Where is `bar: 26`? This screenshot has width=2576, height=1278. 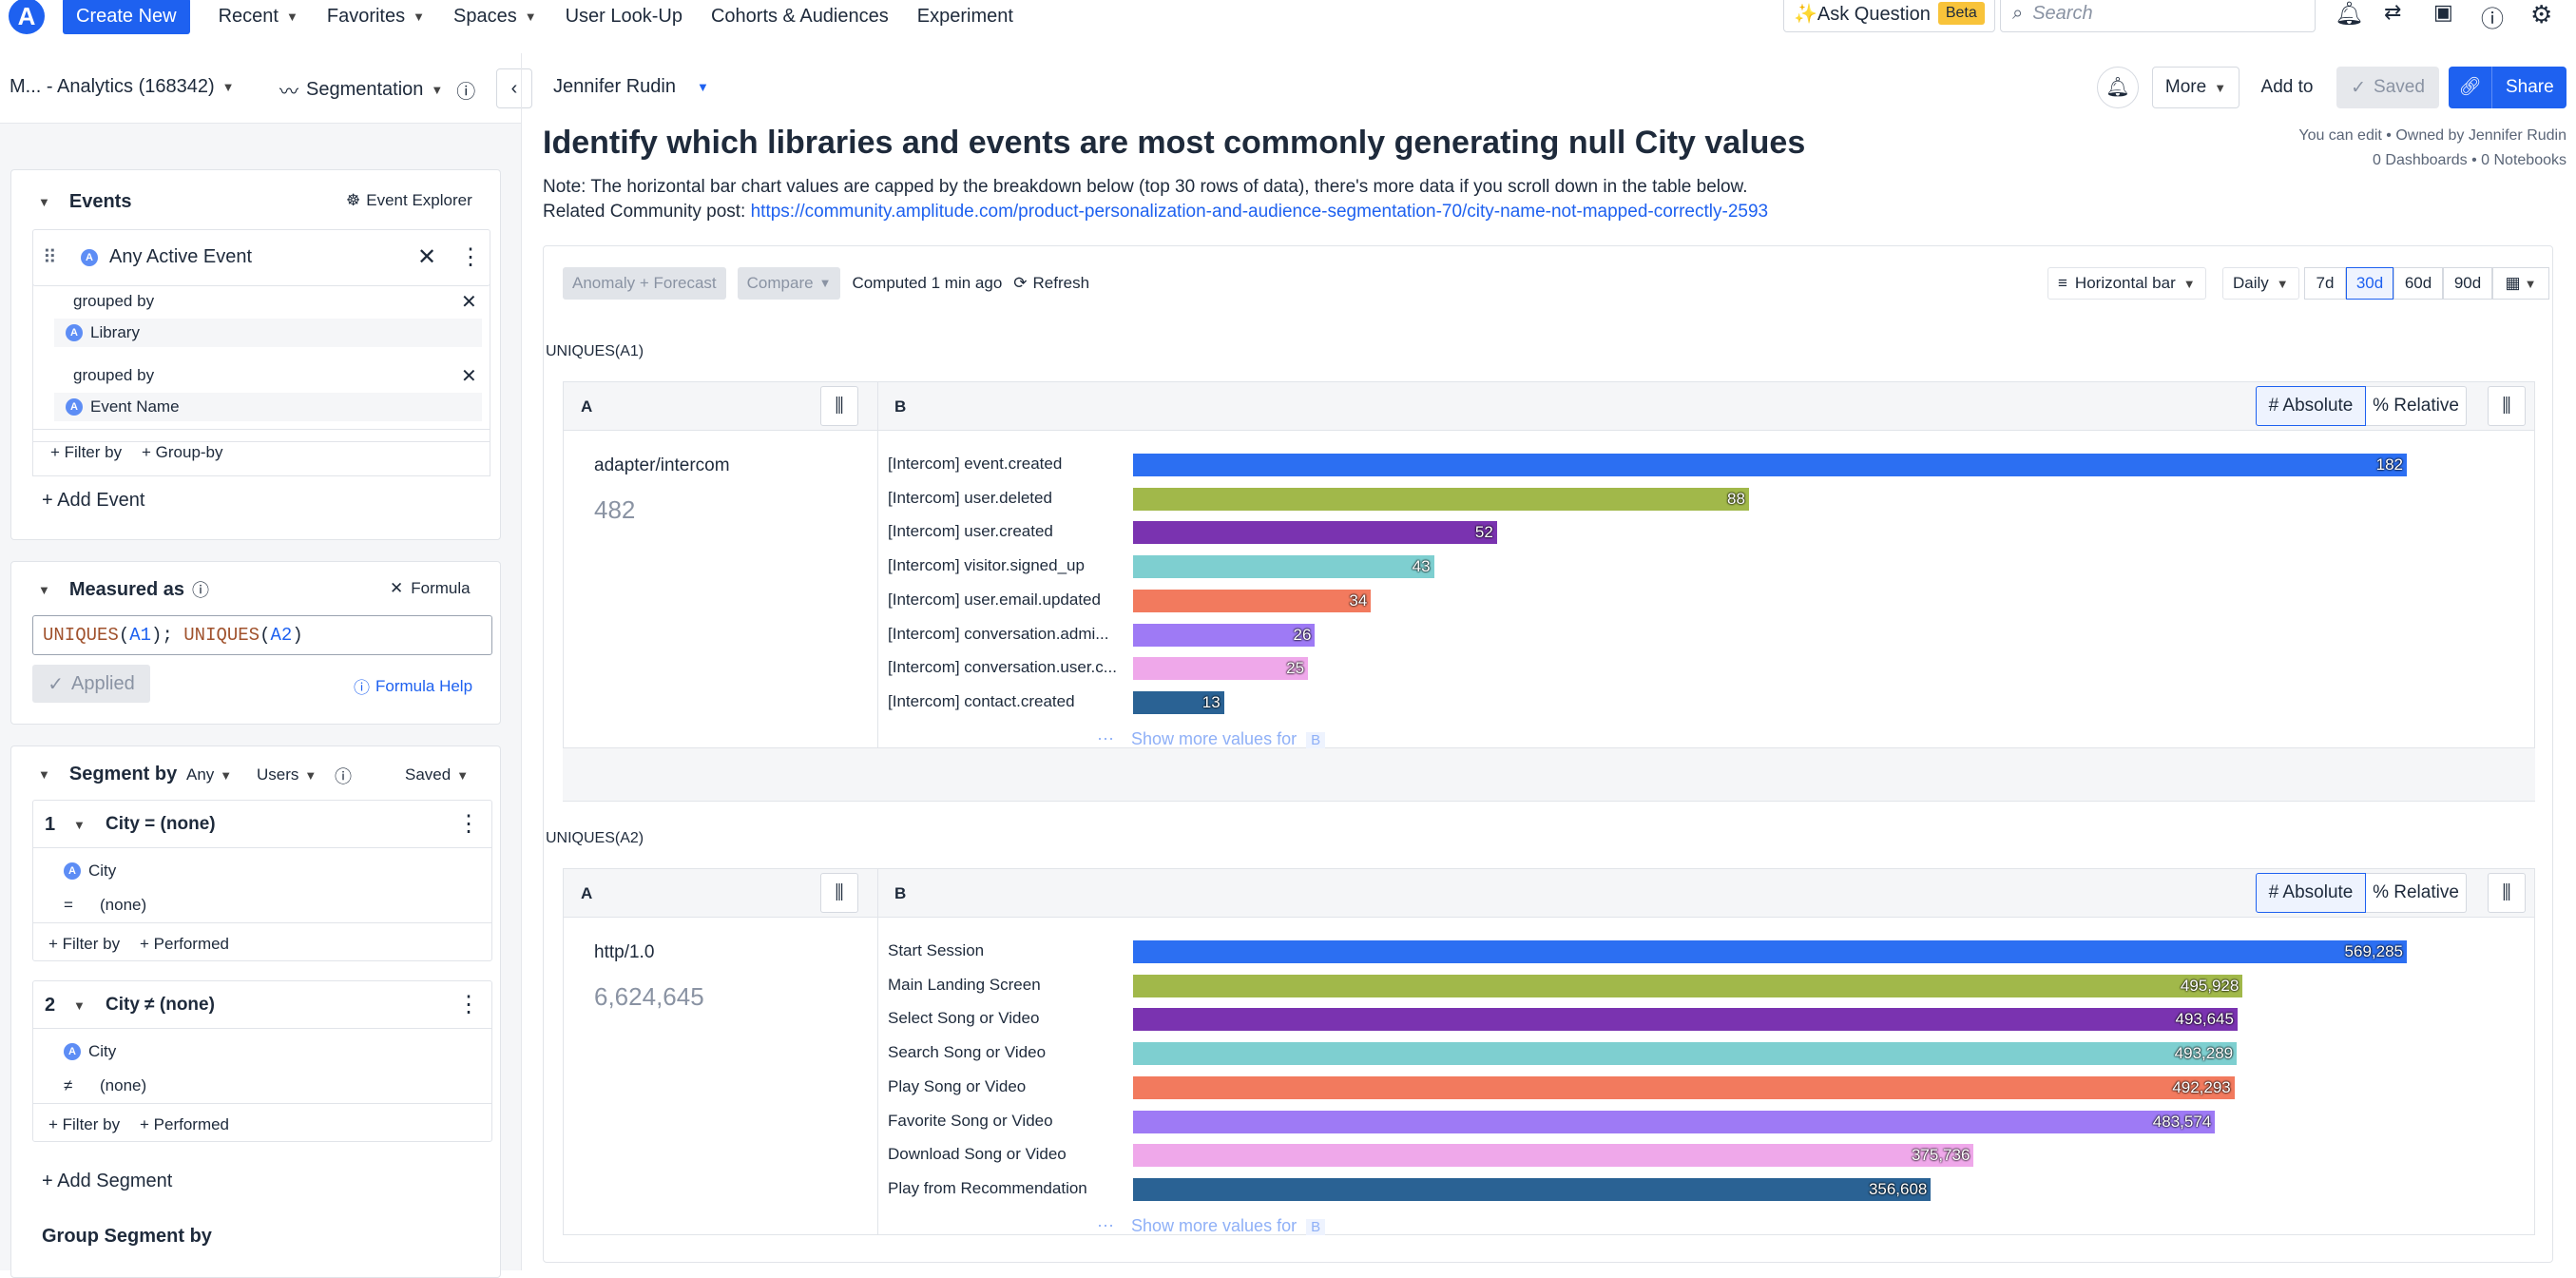 bar: 26 is located at coordinates (1224, 635).